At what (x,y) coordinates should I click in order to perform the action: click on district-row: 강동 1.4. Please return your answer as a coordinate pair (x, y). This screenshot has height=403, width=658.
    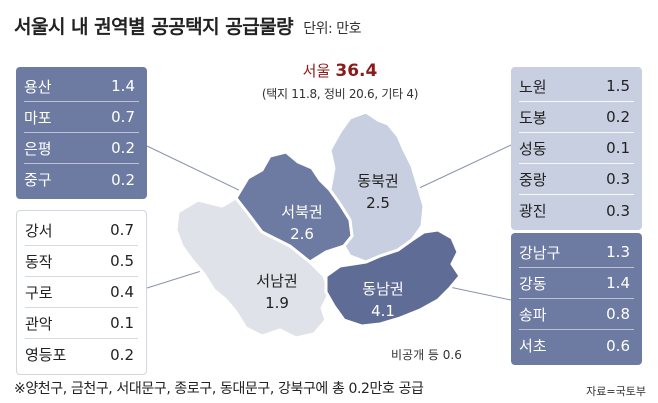
    Looking at the image, I should click on (576, 283).